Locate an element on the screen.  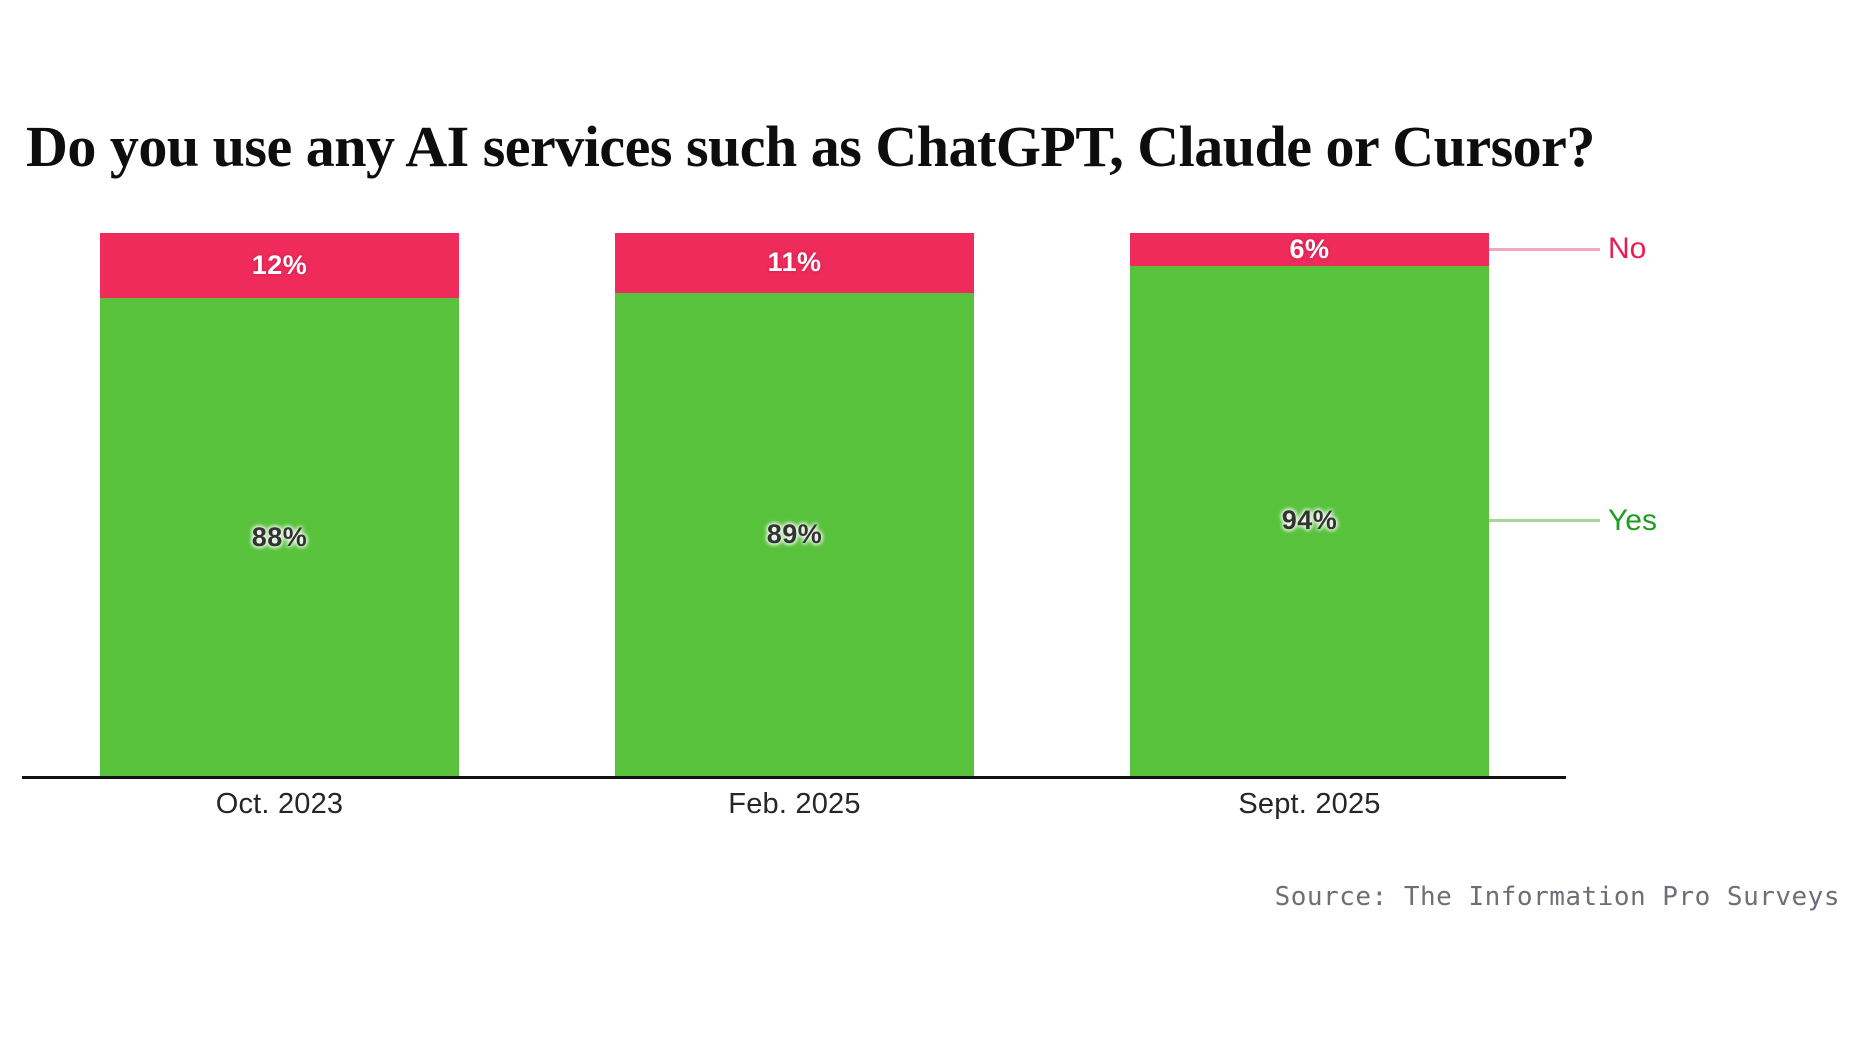
value-label-no: 12% is located at coordinates (279, 265).